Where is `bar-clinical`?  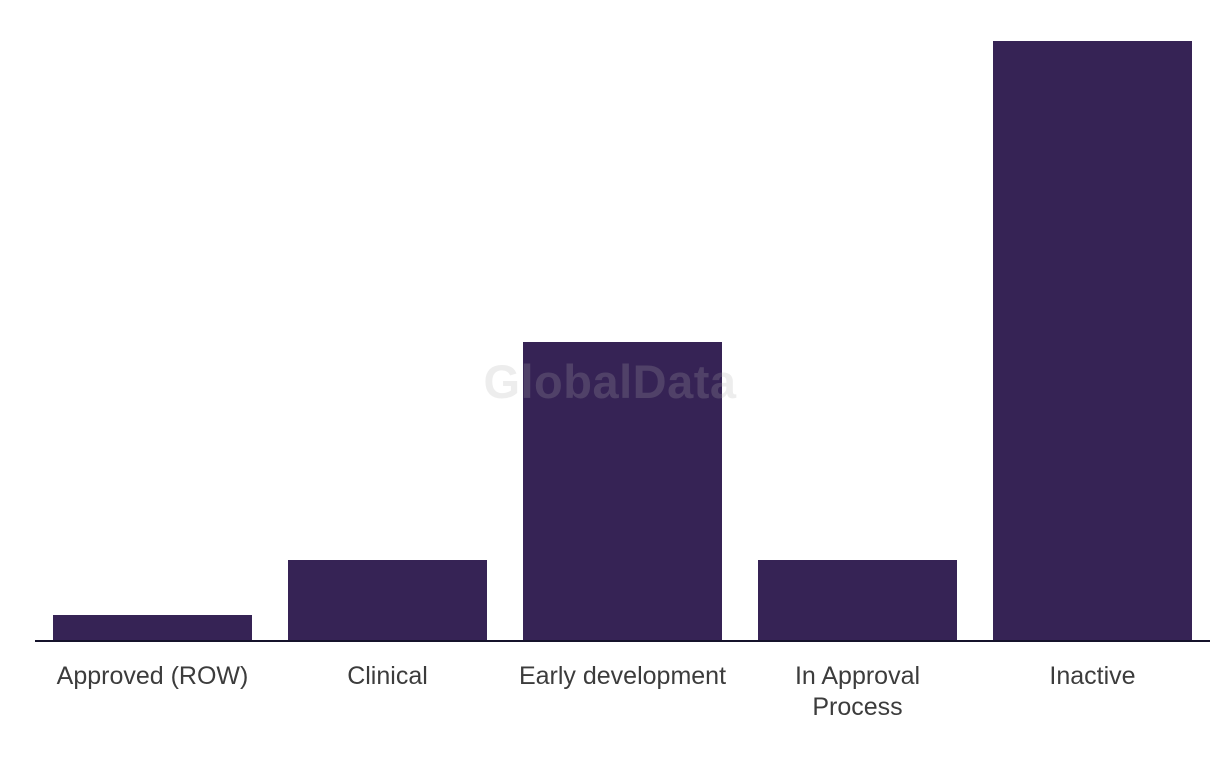 bar-clinical is located at coordinates (387, 600).